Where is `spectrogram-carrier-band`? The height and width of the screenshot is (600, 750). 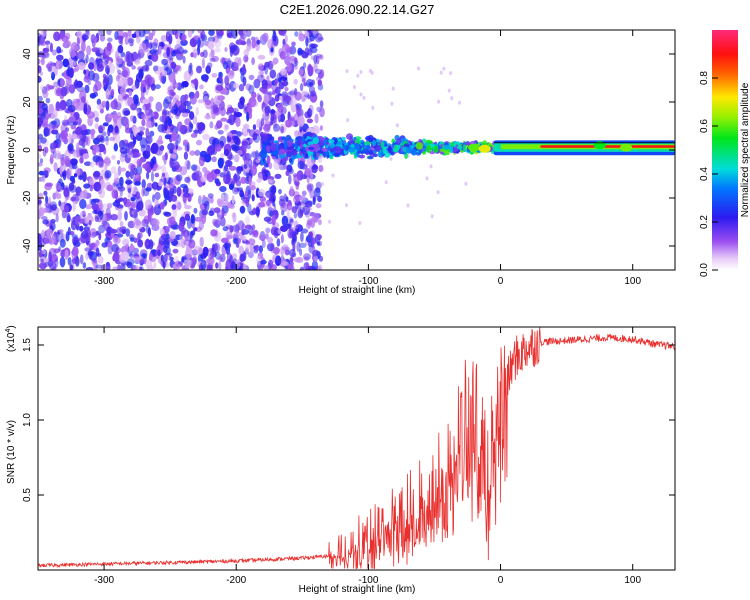 spectrogram-carrier-band is located at coordinates (607, 146).